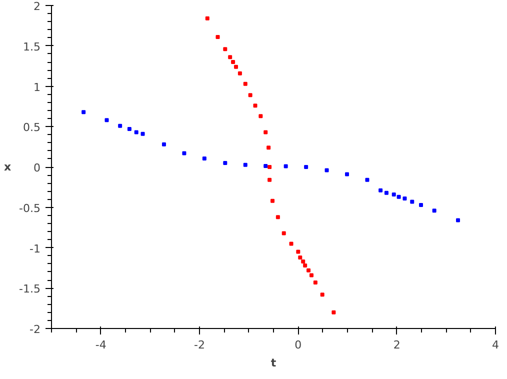  Describe the element at coordinates (8, 167) in the screenshot. I see `y-axis-title: x` at that location.